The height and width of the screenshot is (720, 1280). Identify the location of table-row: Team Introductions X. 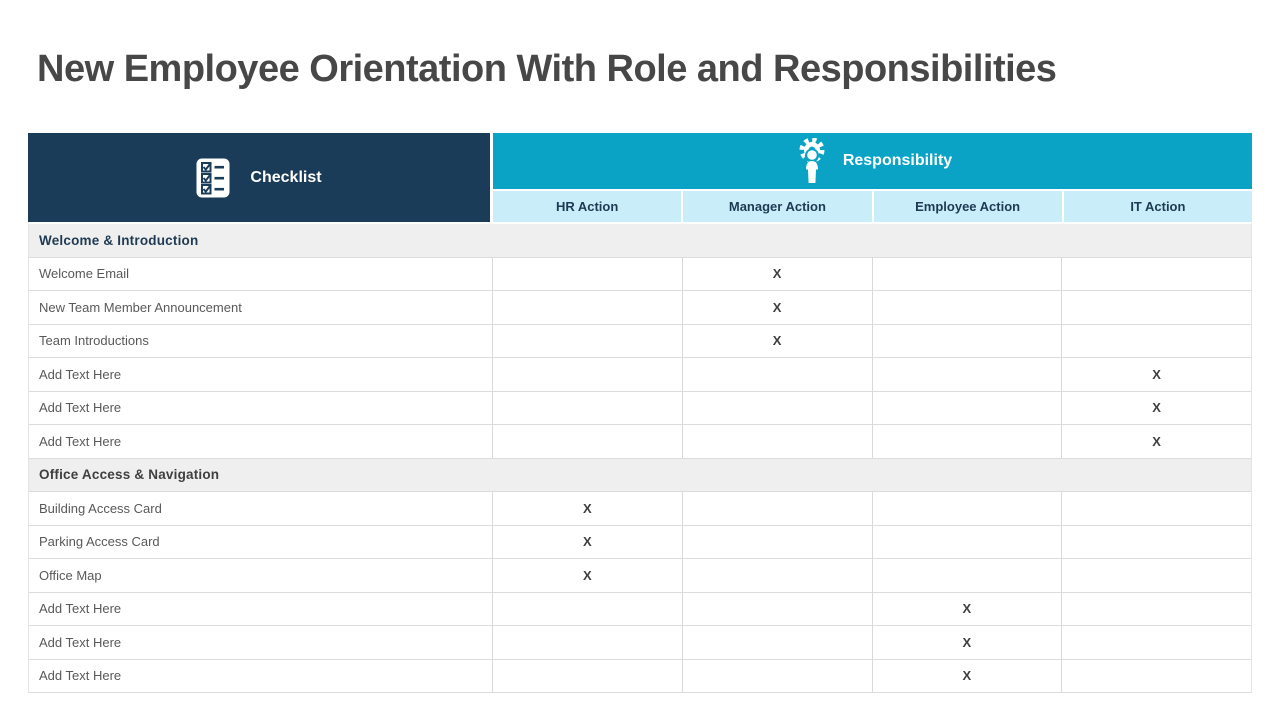
(640, 341).